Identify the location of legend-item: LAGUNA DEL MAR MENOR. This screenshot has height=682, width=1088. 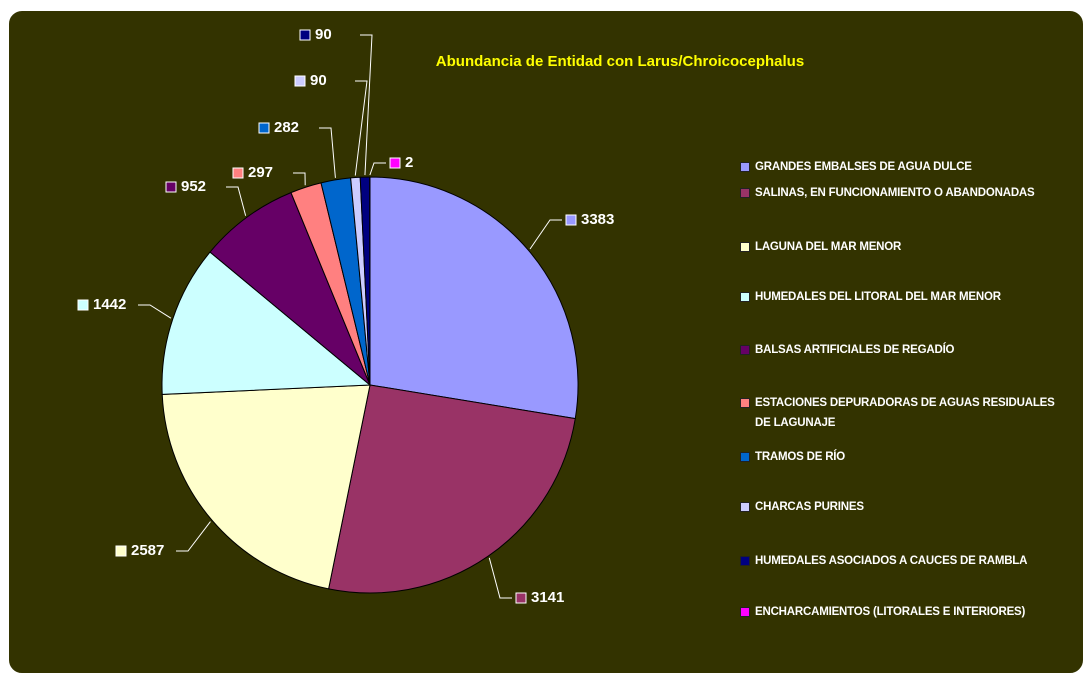
(897, 247).